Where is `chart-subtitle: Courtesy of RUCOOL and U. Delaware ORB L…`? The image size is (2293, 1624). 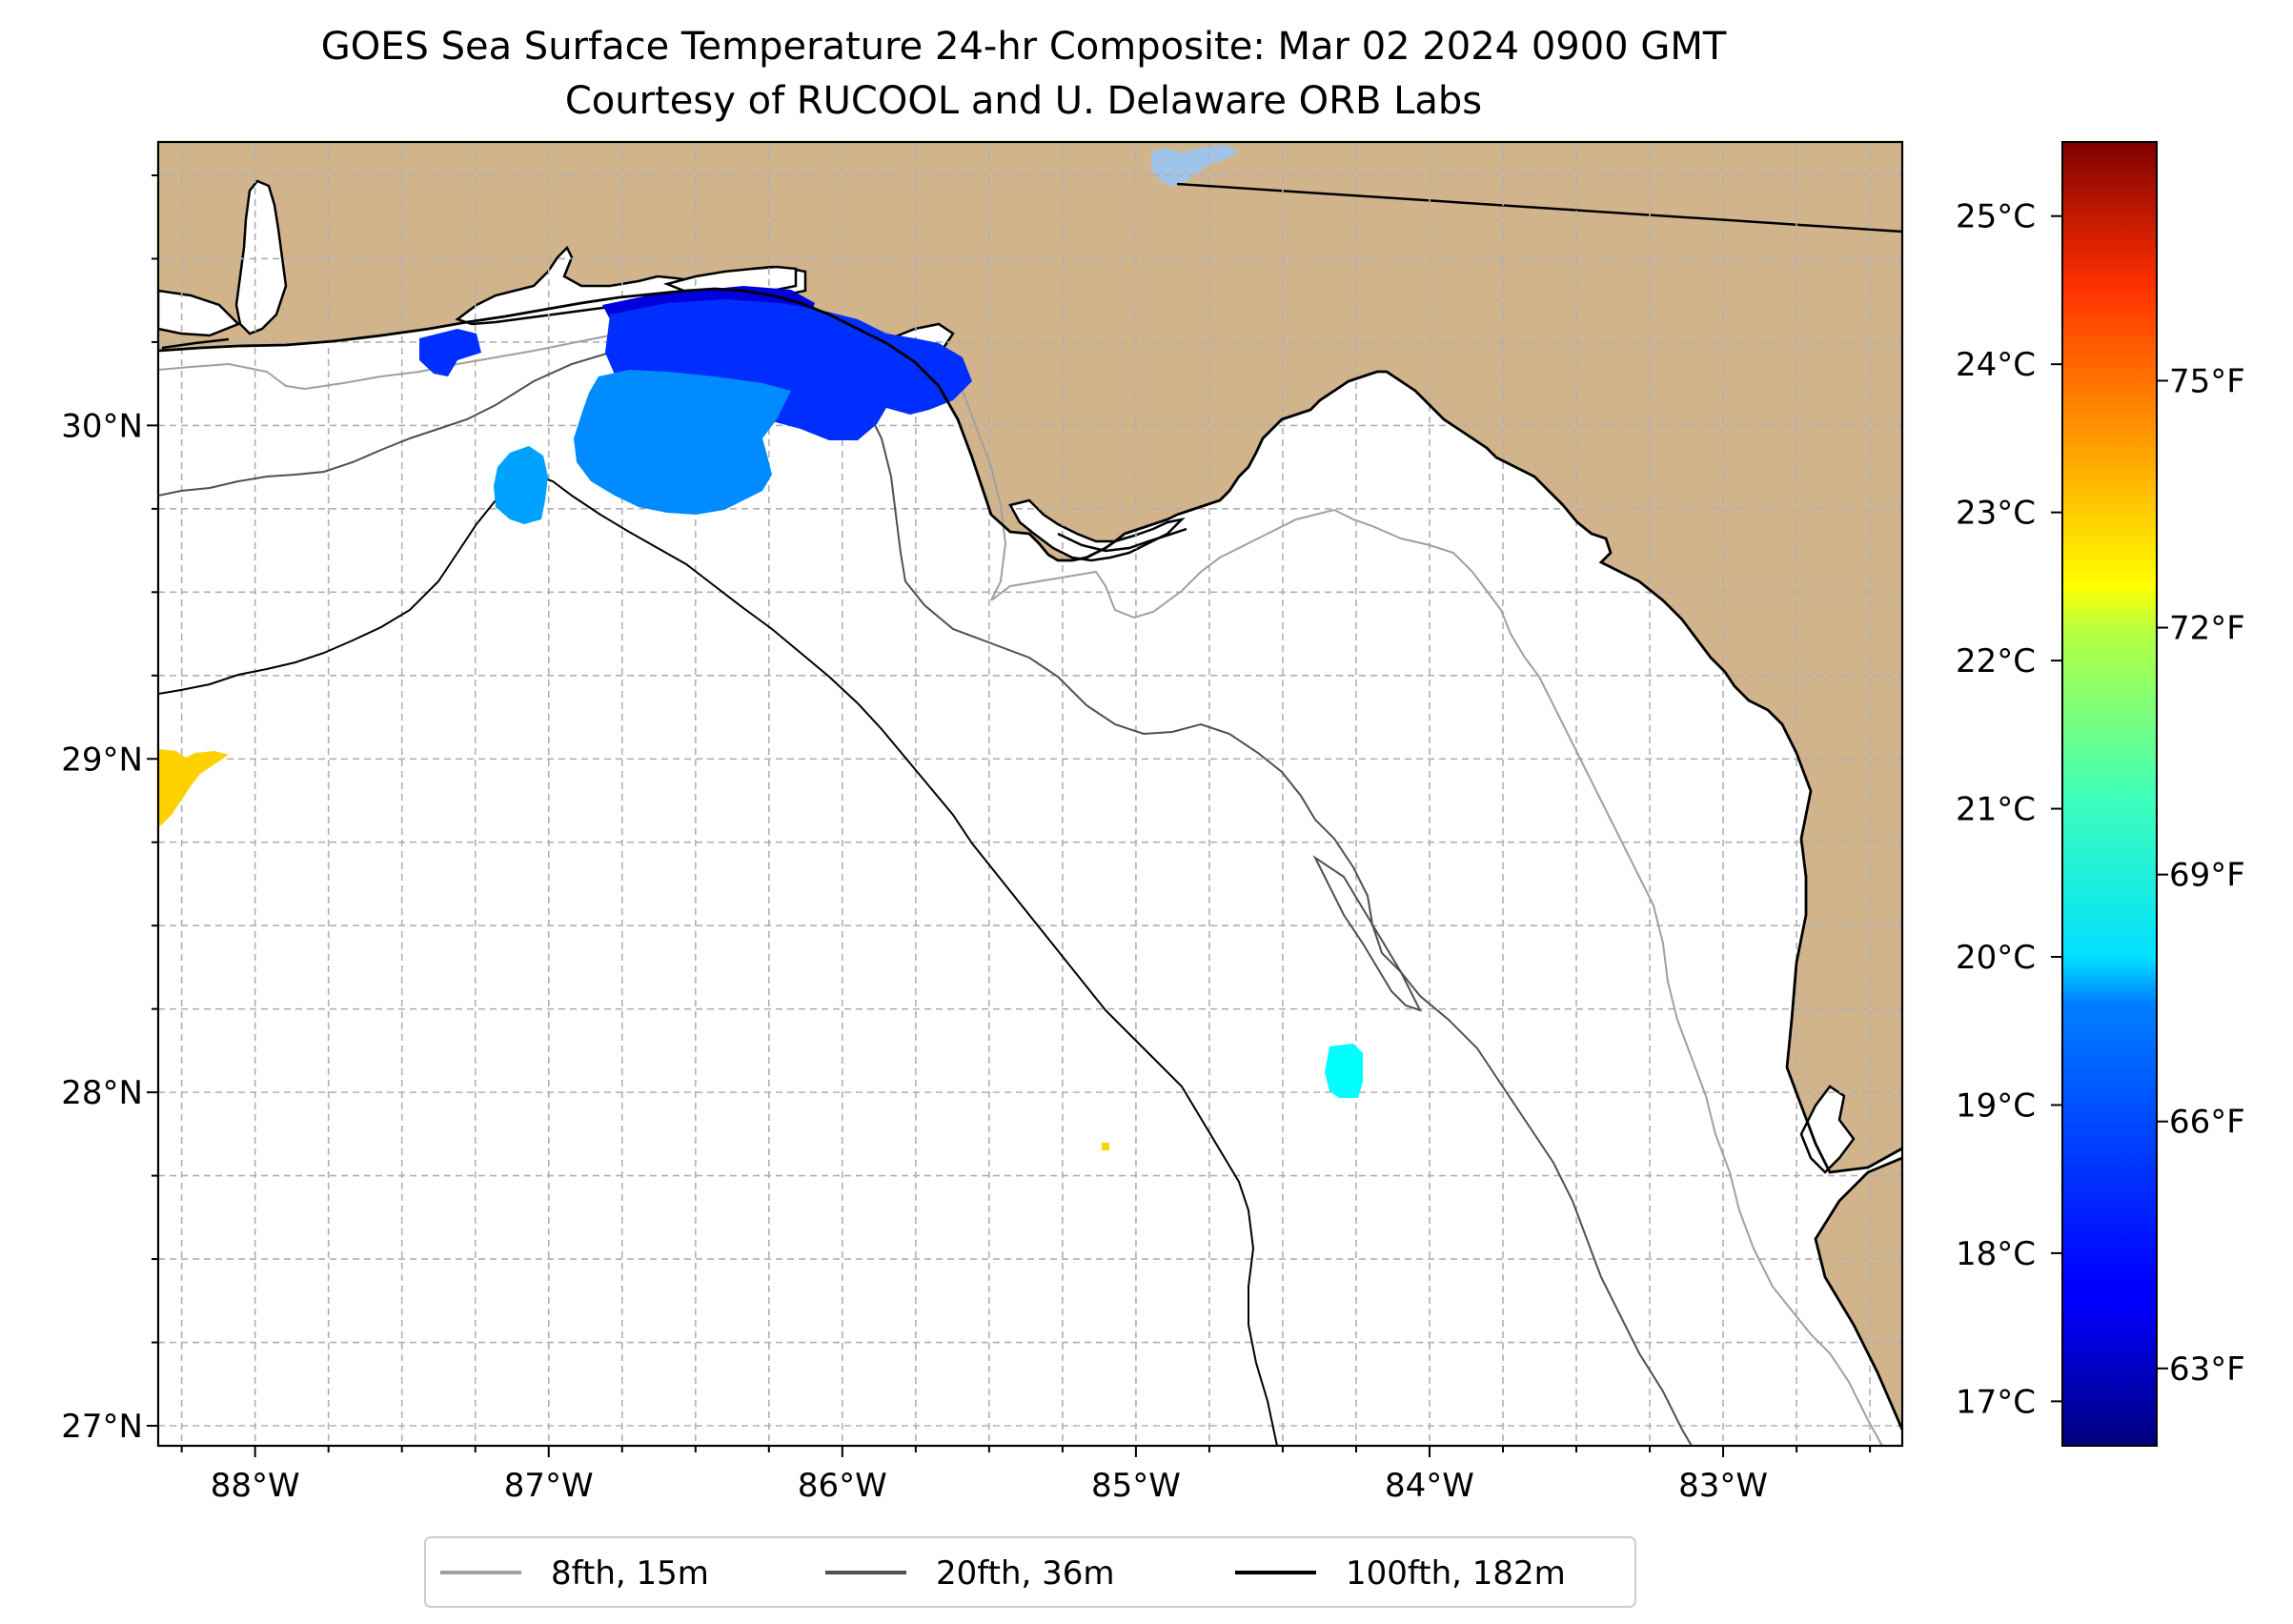 chart-subtitle: Courtesy of RUCOOL and U. Delaware ORB L… is located at coordinates (1024, 101).